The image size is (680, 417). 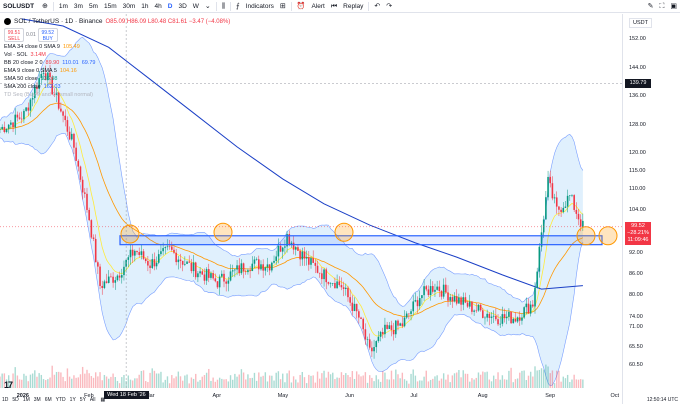 What do you see at coordinates (129, 6) in the screenshot?
I see `interval-30m: 30m` at bounding box center [129, 6].